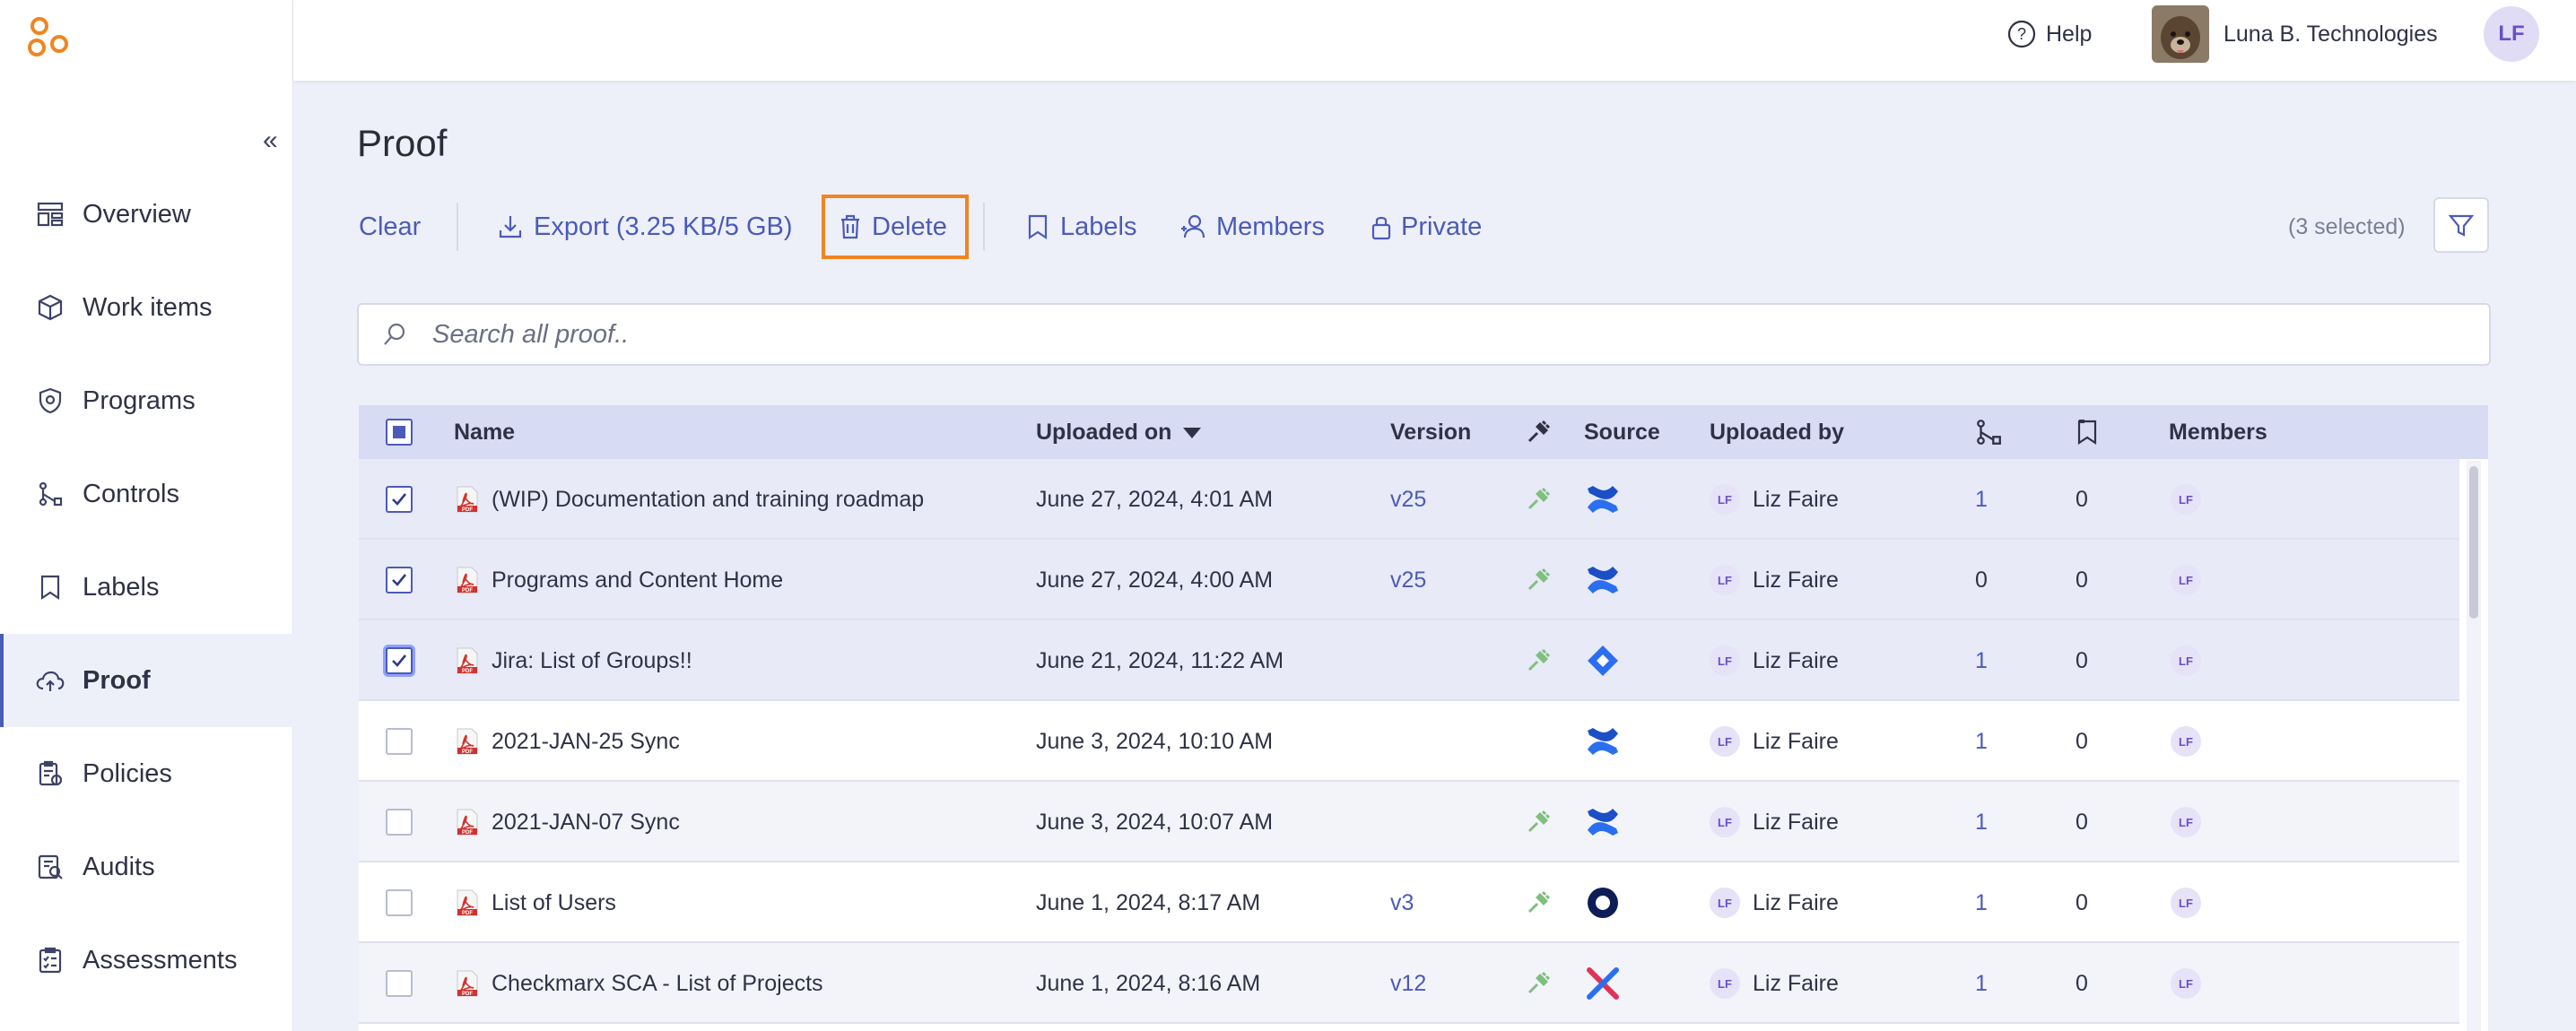 The height and width of the screenshot is (1031, 2576). I want to click on plug-icon, so click(1538, 983).